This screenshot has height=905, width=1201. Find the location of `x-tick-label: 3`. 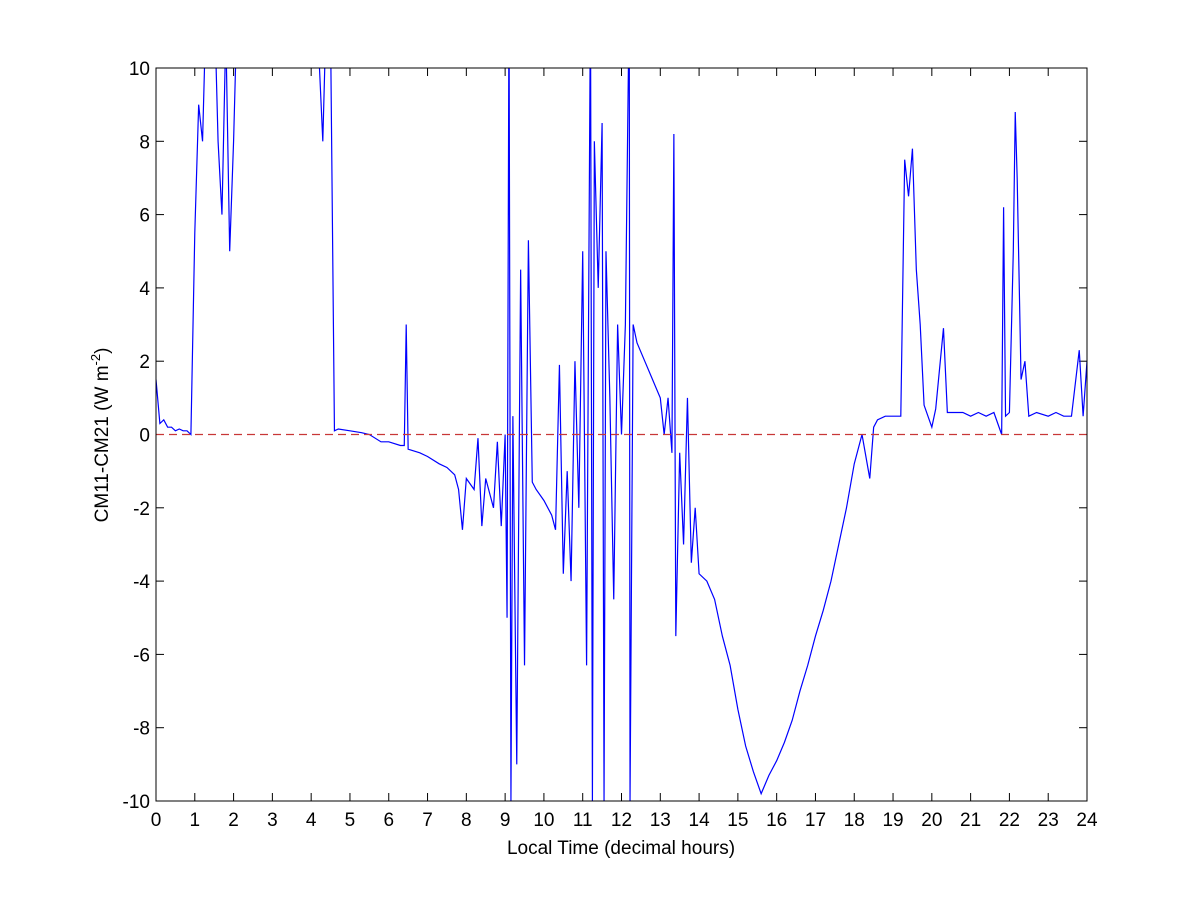

x-tick-label: 3 is located at coordinates (272, 820).